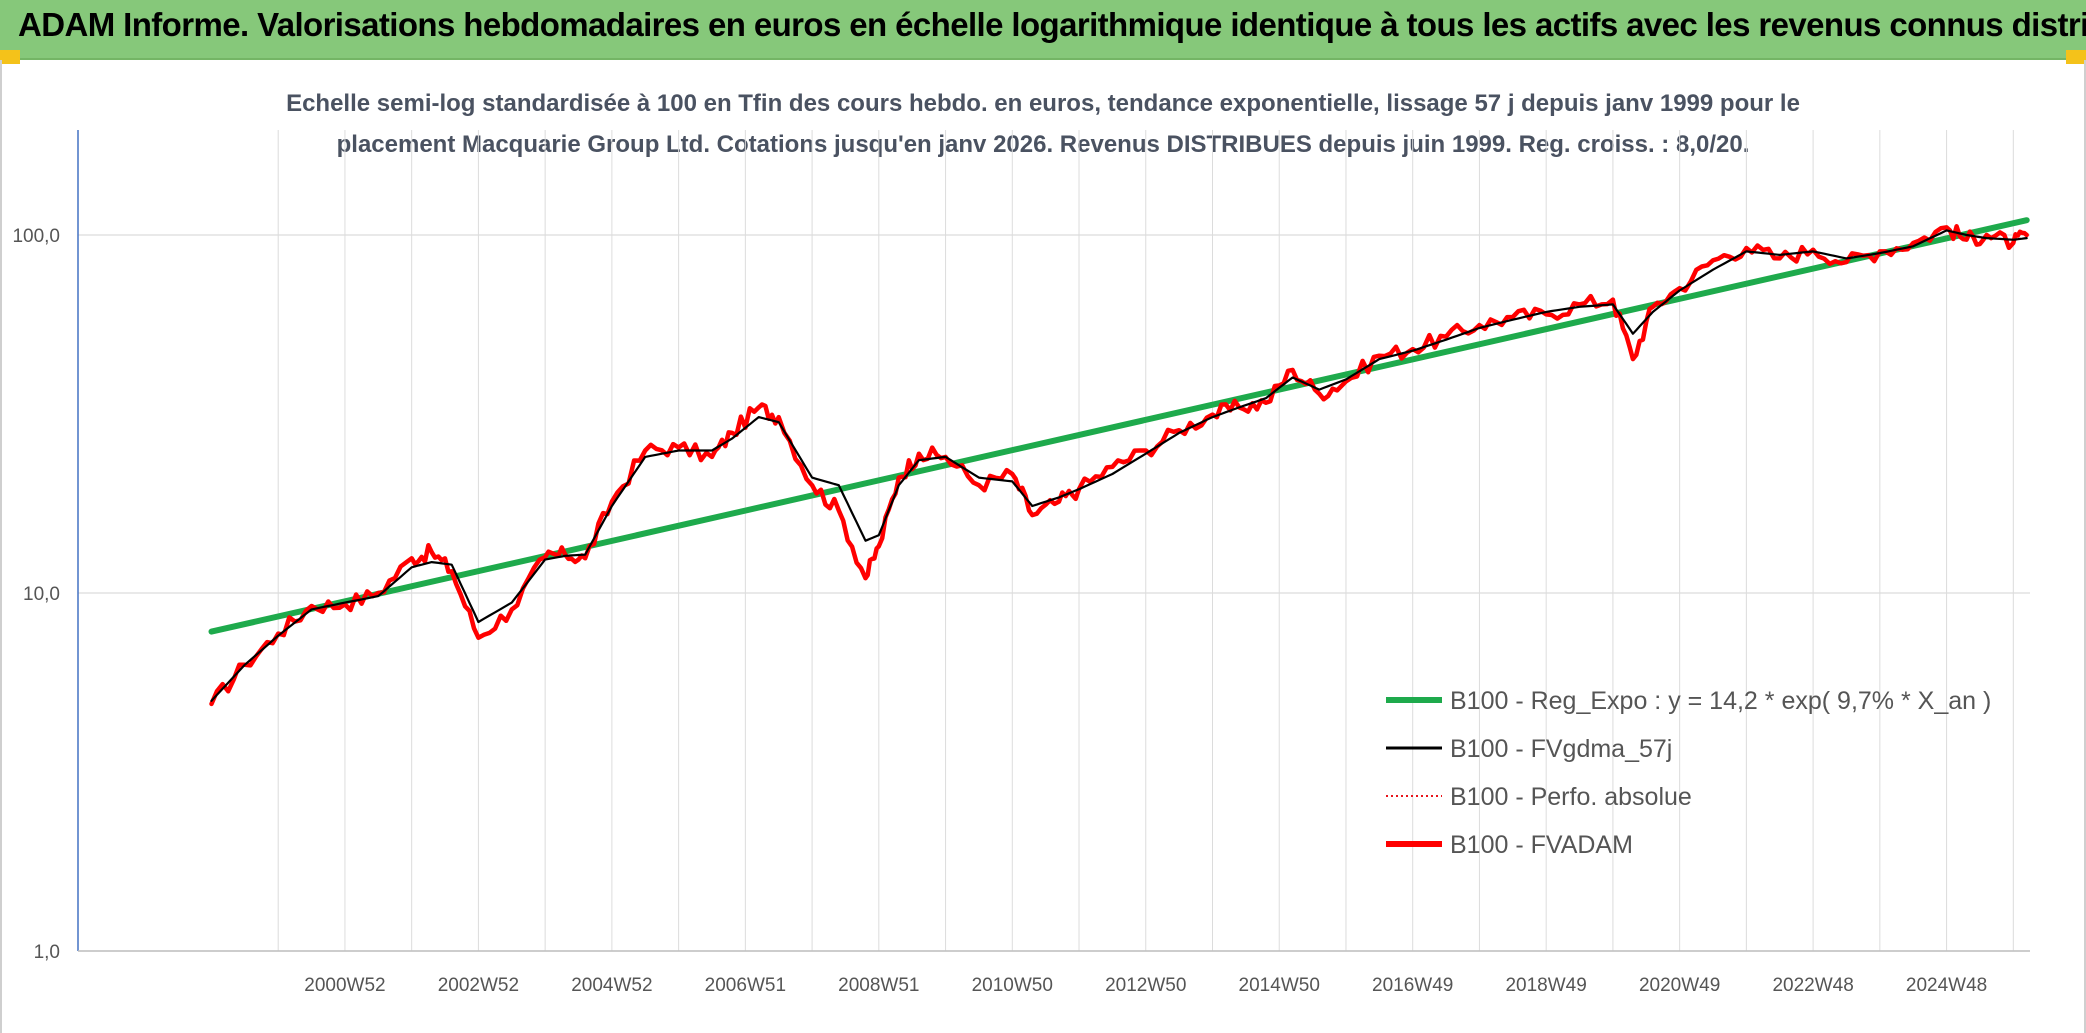 The width and height of the screenshot is (2086, 1033). I want to click on x-tick-label: 2020W49, so click(1679, 985).